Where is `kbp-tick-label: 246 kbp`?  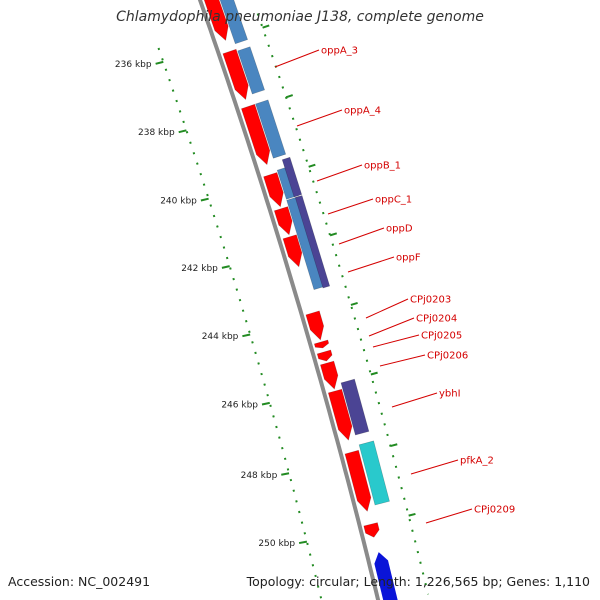
kbp-tick-label: 246 kbp is located at coordinates (239, 406).